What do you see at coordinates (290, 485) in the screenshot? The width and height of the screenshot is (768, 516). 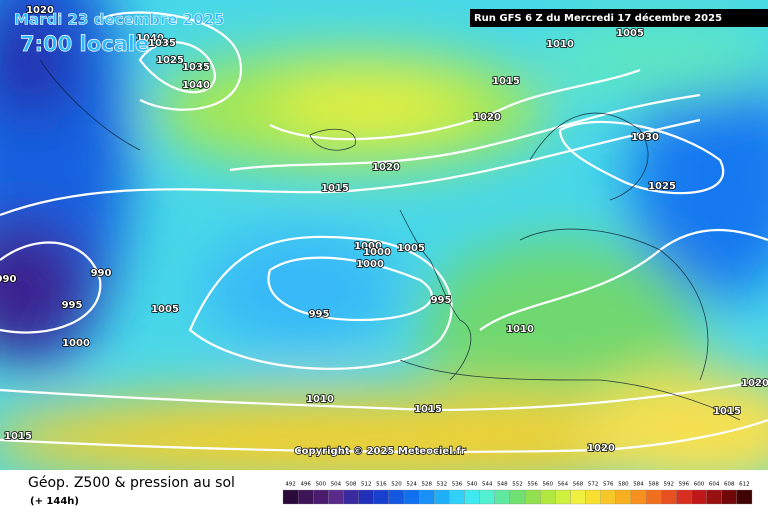 I see `colorbar-label: 492` at bounding box center [290, 485].